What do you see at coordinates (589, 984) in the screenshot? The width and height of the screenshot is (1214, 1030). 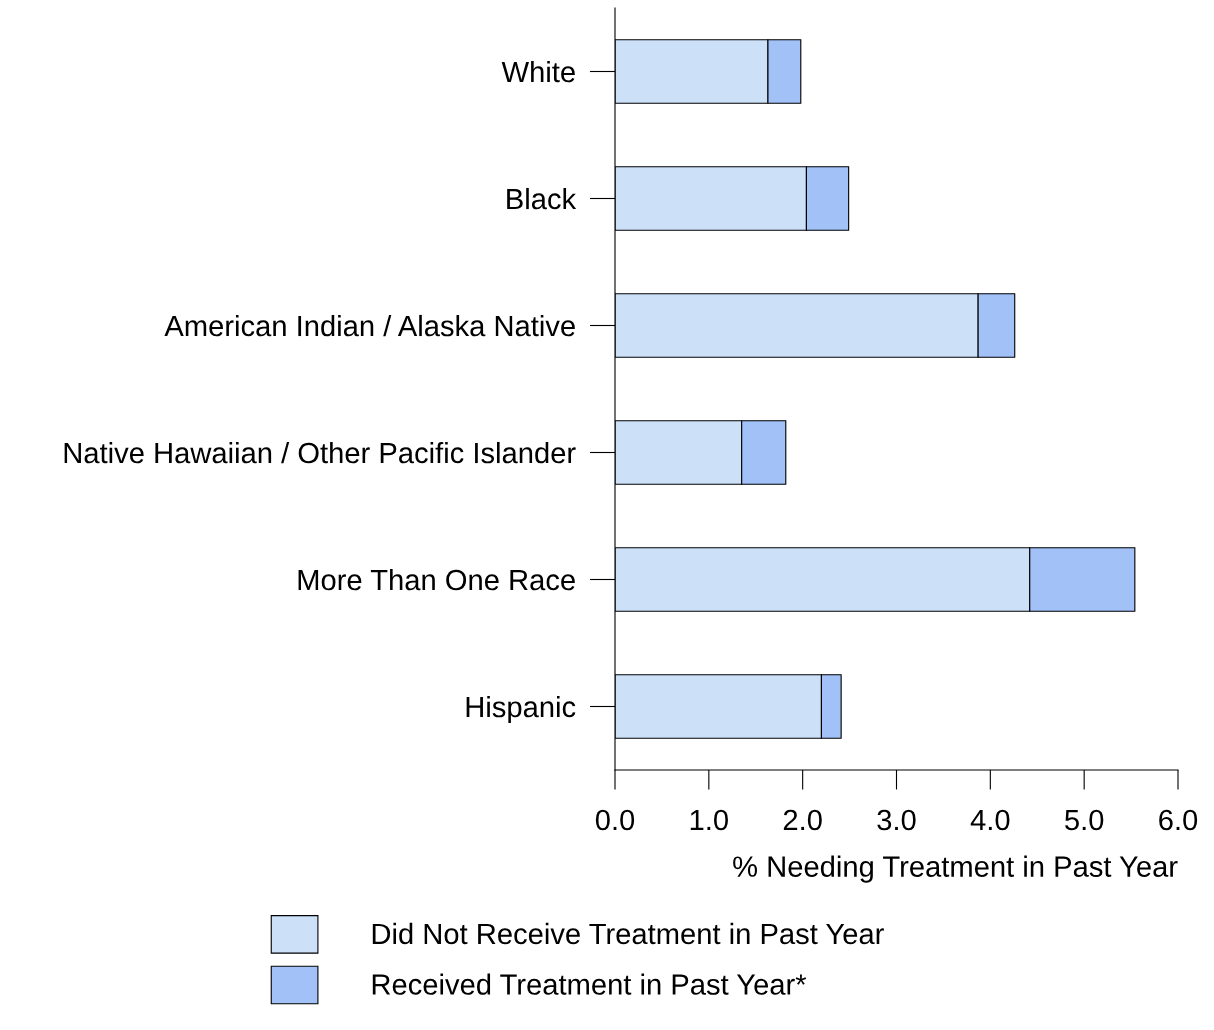 I see `legend-label: Received Treatment in Past Year*` at bounding box center [589, 984].